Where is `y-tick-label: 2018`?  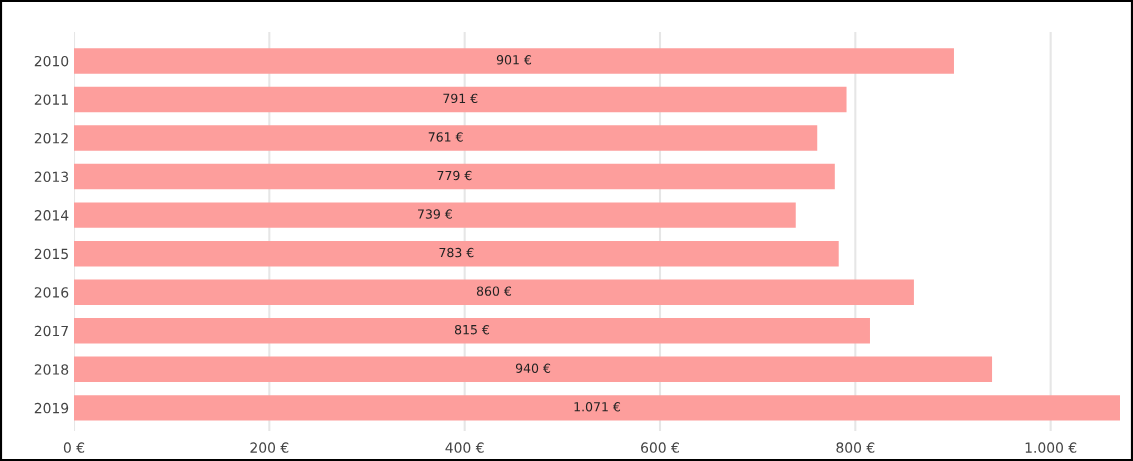
y-tick-label: 2018 is located at coordinates (51, 369).